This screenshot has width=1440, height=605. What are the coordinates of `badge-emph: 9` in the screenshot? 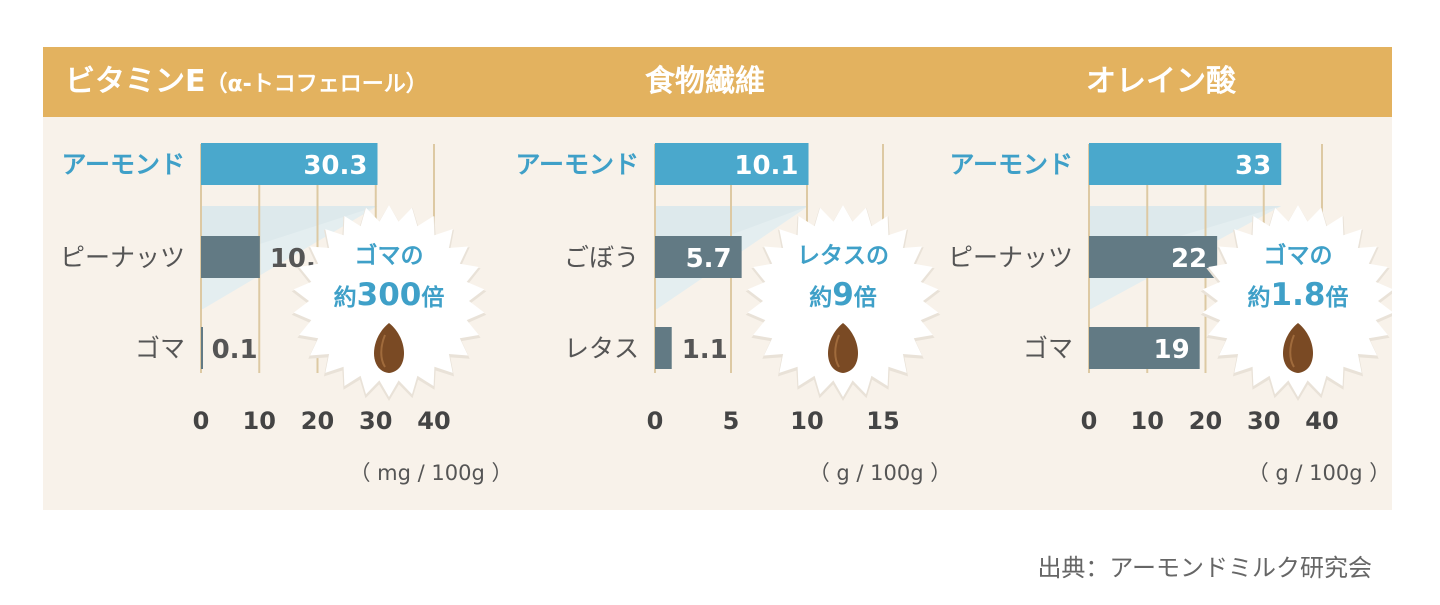 It's located at (843, 295).